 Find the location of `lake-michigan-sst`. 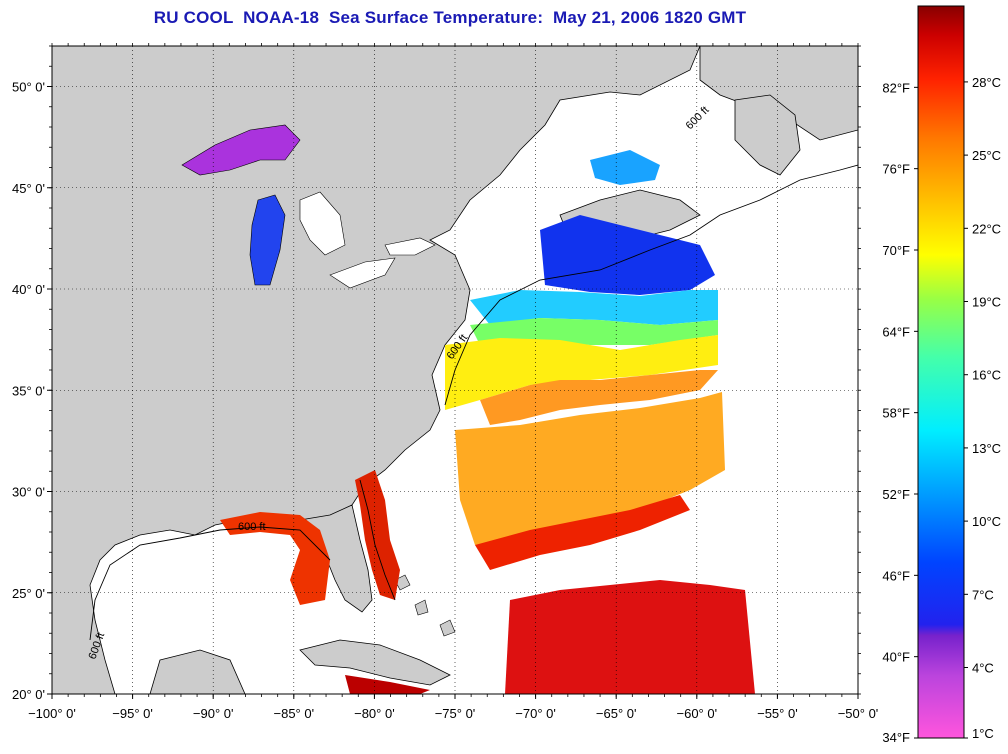

lake-michigan-sst is located at coordinates (267, 240).